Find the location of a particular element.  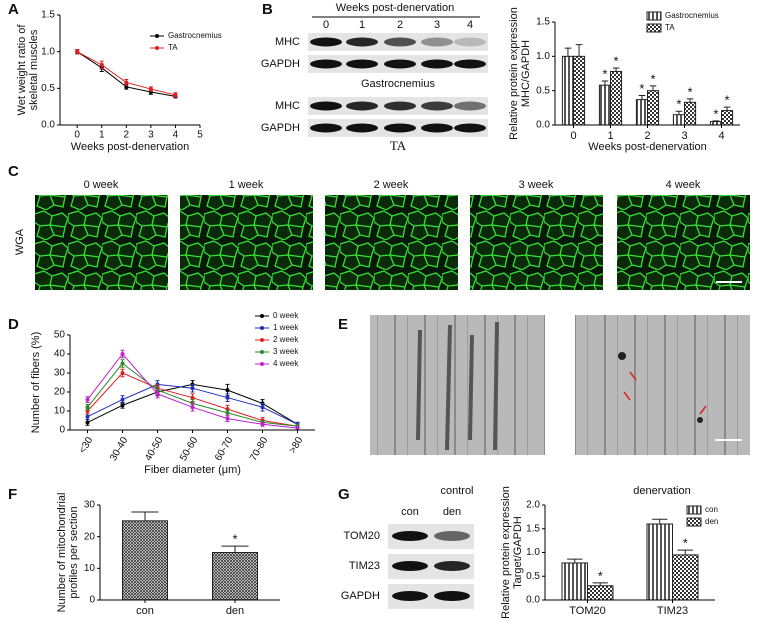

lane-label: 1 is located at coordinates (362, 25).